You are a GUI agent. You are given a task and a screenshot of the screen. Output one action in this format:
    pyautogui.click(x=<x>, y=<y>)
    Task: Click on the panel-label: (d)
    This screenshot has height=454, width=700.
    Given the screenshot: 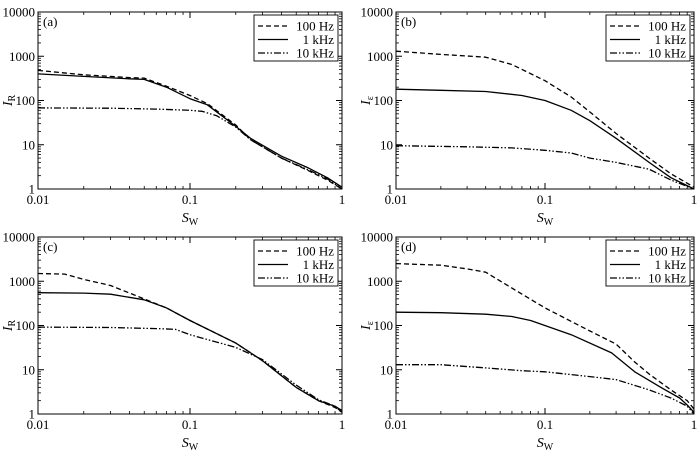 What is the action you would take?
    pyautogui.click(x=408, y=246)
    